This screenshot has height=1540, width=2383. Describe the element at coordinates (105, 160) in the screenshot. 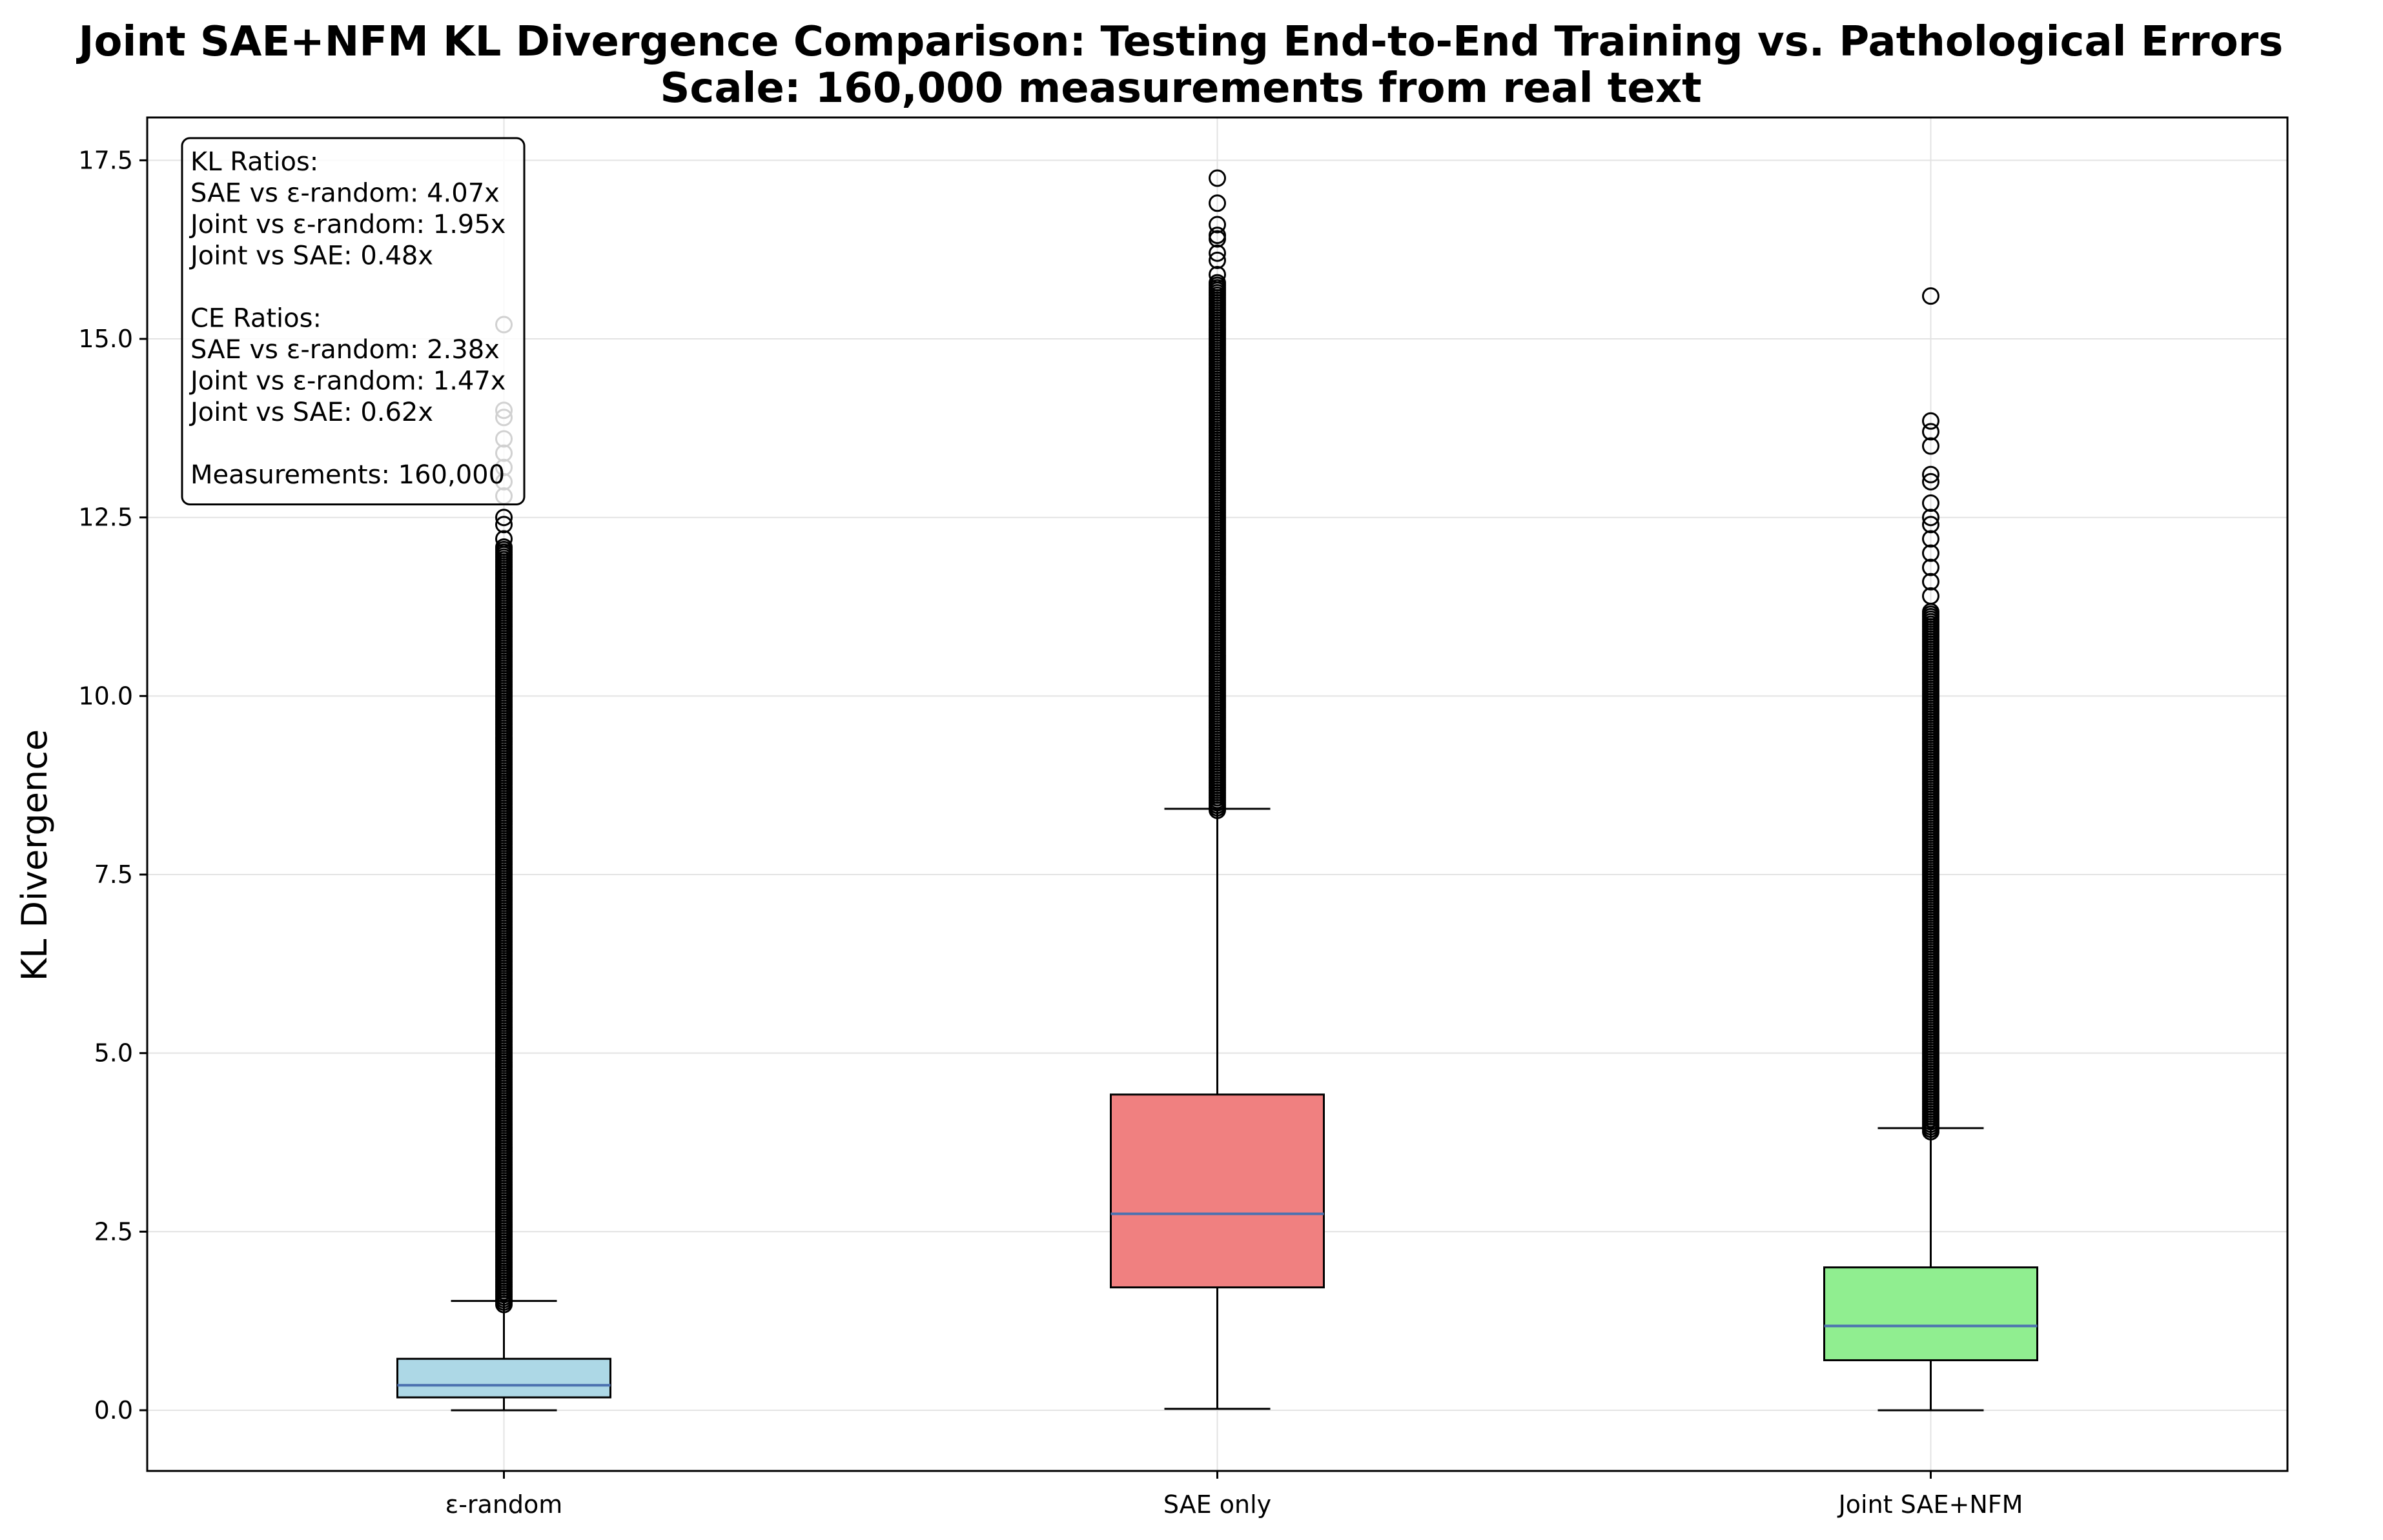

I see `y-tick-label: 17.5` at that location.